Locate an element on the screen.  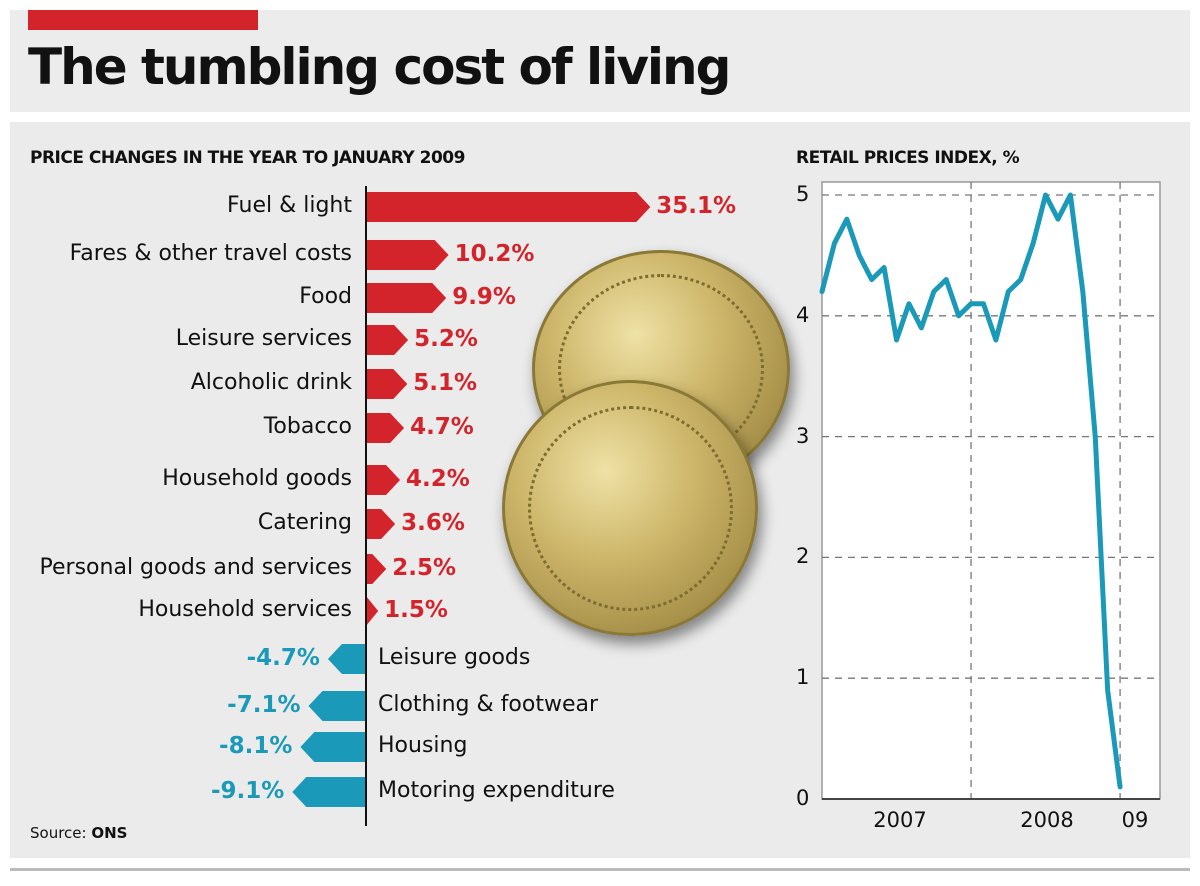
x-tick-label: 2007 is located at coordinates (900, 820).